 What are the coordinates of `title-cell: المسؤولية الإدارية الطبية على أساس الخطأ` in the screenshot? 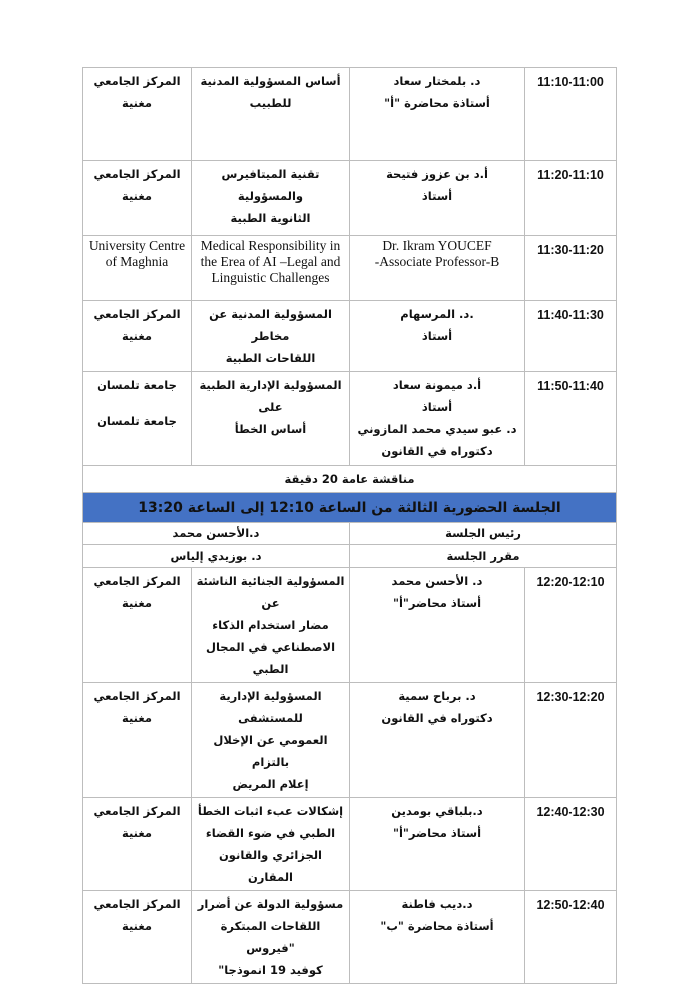 It's located at (270, 418).